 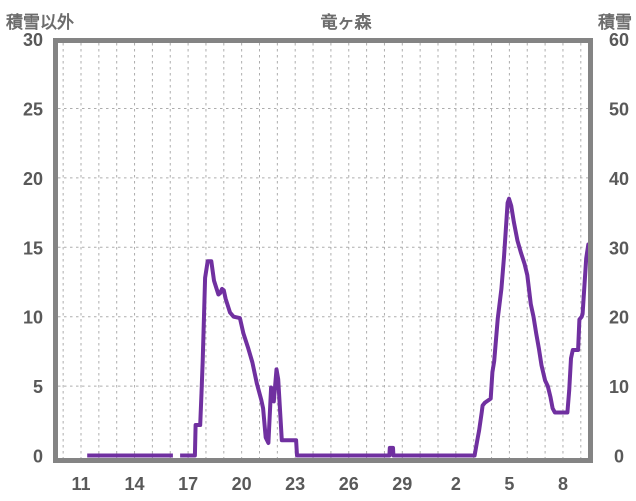 What do you see at coordinates (619, 110) in the screenshot?
I see `svg-text: 50` at bounding box center [619, 110].